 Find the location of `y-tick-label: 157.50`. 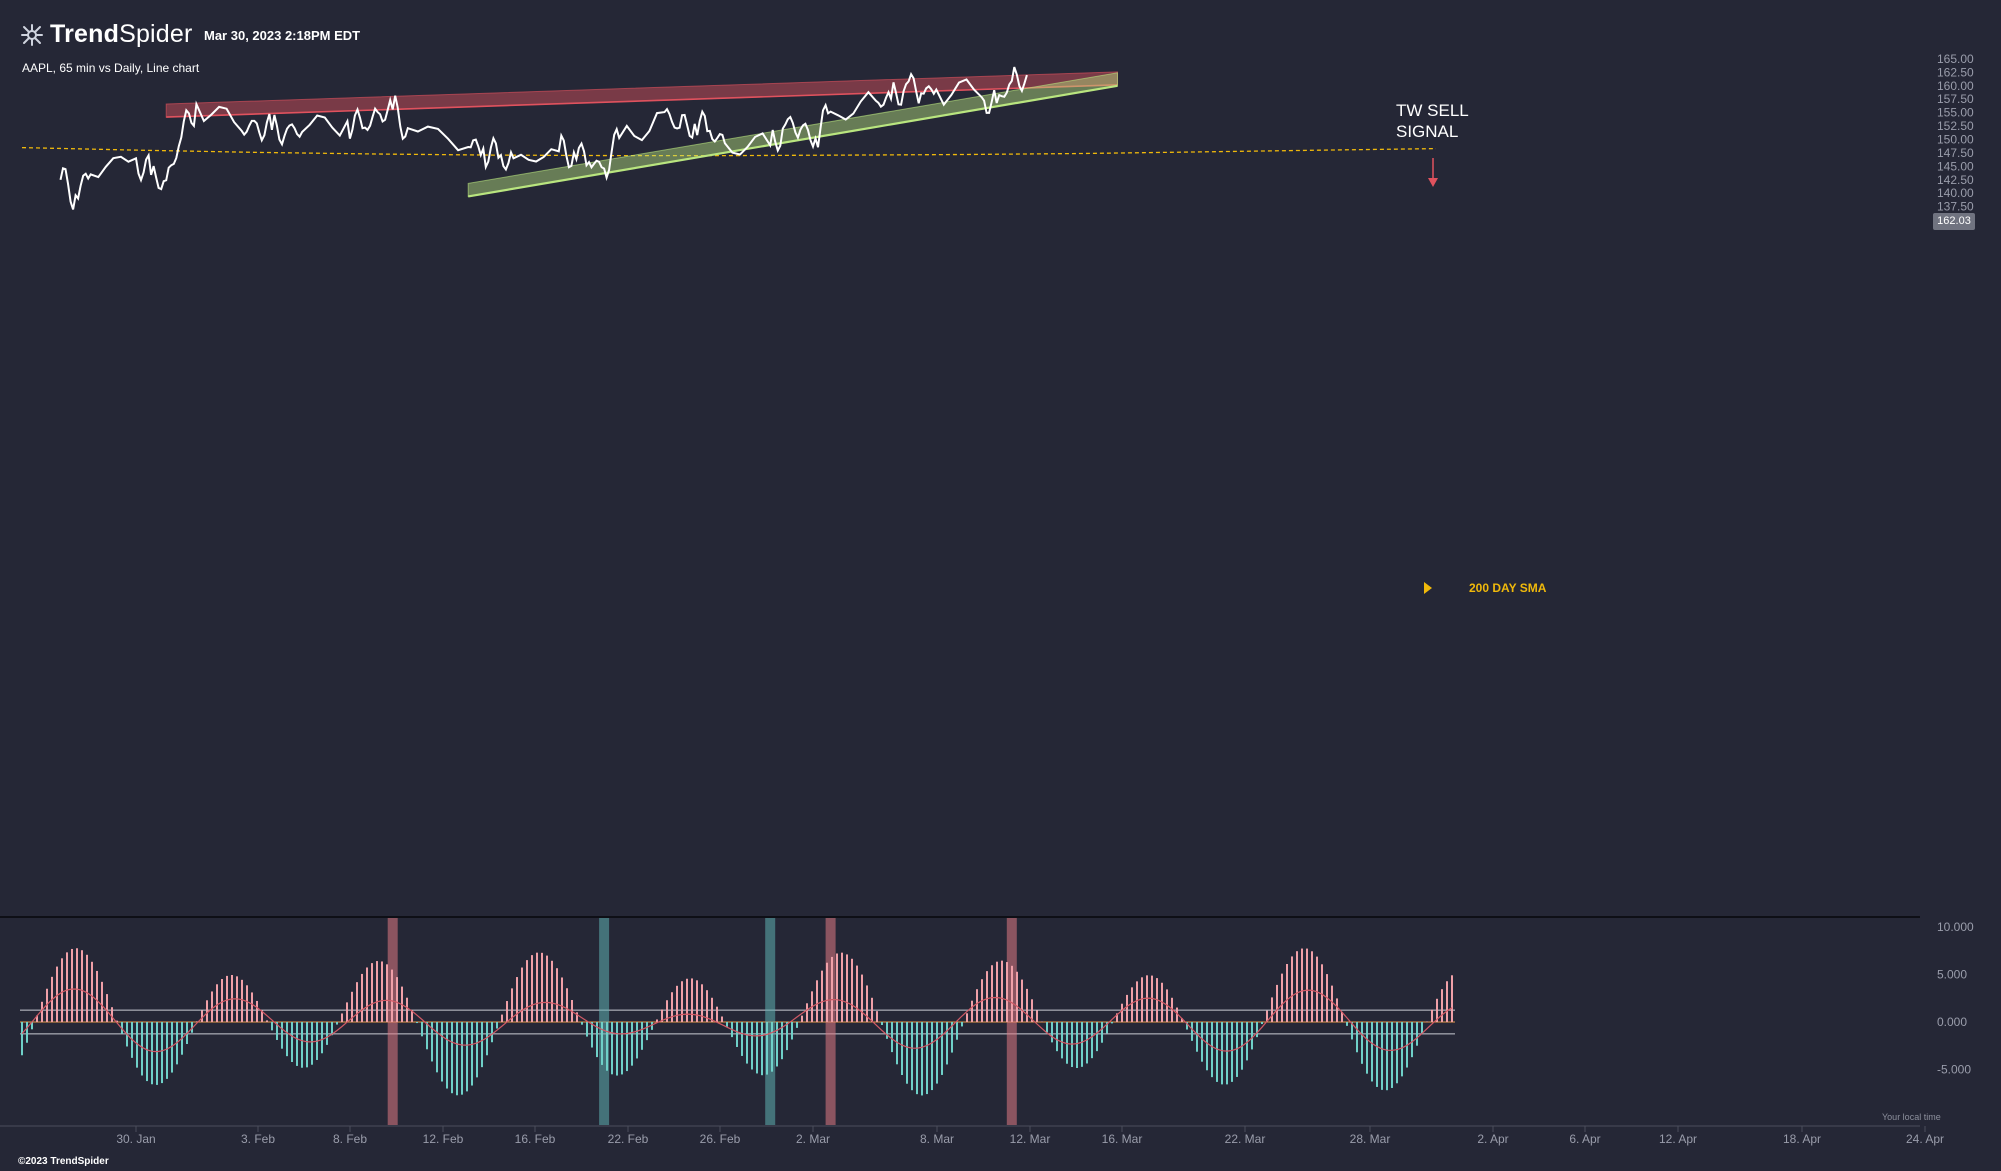

y-tick-label: 157.50 is located at coordinates (1955, 99).